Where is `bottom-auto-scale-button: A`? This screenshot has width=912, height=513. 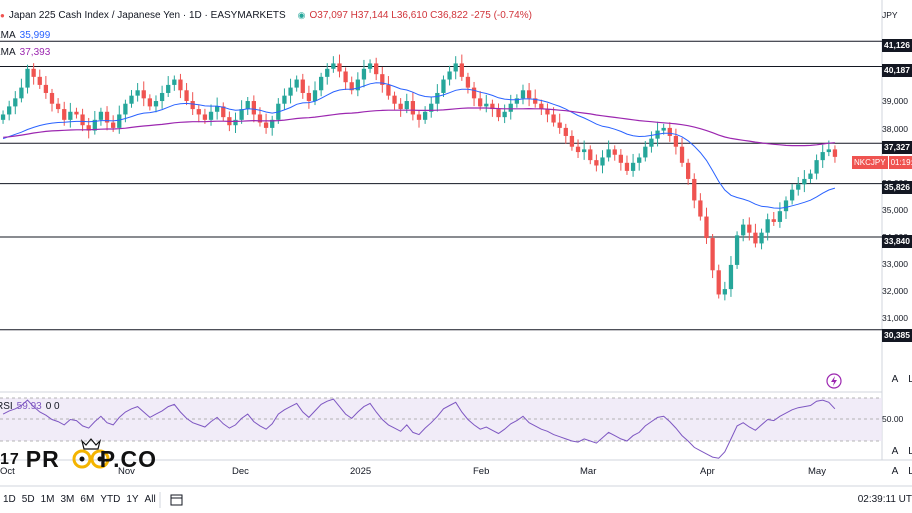
bottom-auto-scale-button: A is located at coordinates (895, 471).